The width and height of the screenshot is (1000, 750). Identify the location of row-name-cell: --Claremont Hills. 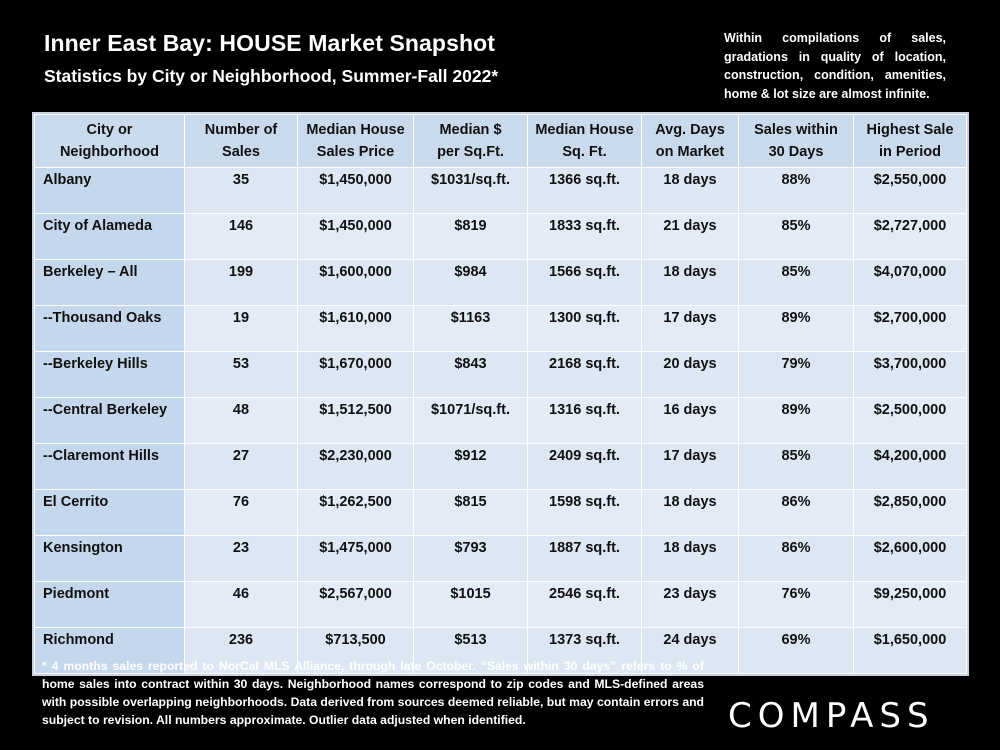
(109, 466).